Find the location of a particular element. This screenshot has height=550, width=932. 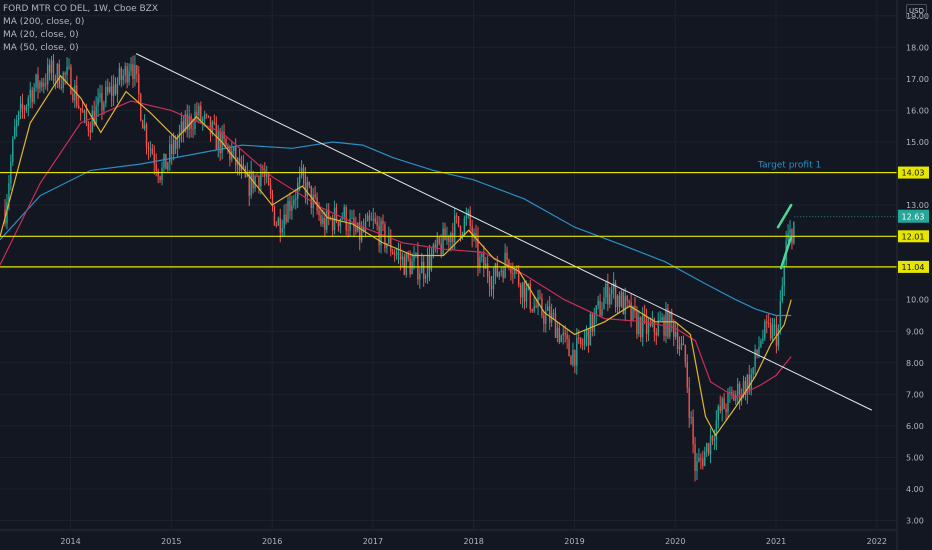

y-tick-label: 17.00 is located at coordinates (917, 79).